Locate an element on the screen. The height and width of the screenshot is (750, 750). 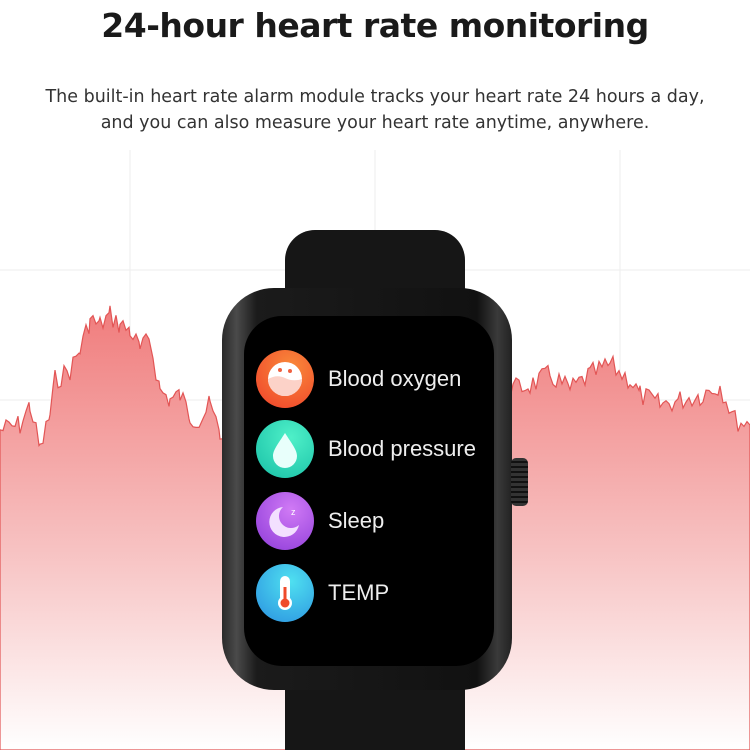
menu-item-sleep: z Sleep is located at coordinates (320, 521).